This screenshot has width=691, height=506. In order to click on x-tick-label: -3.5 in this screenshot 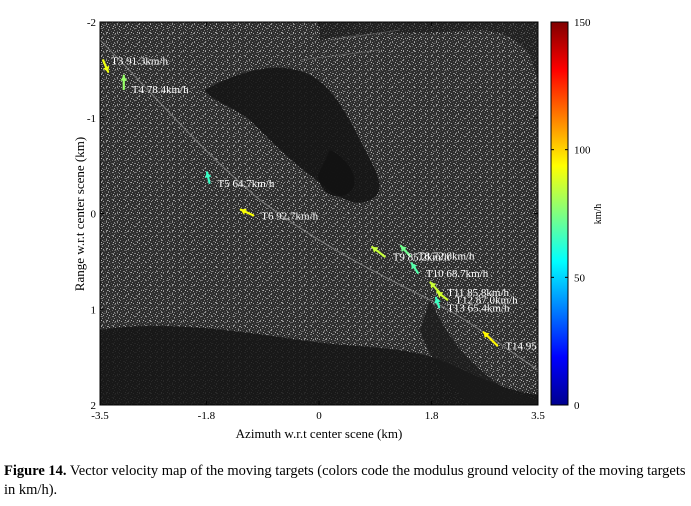, I will do `click(100, 416)`.